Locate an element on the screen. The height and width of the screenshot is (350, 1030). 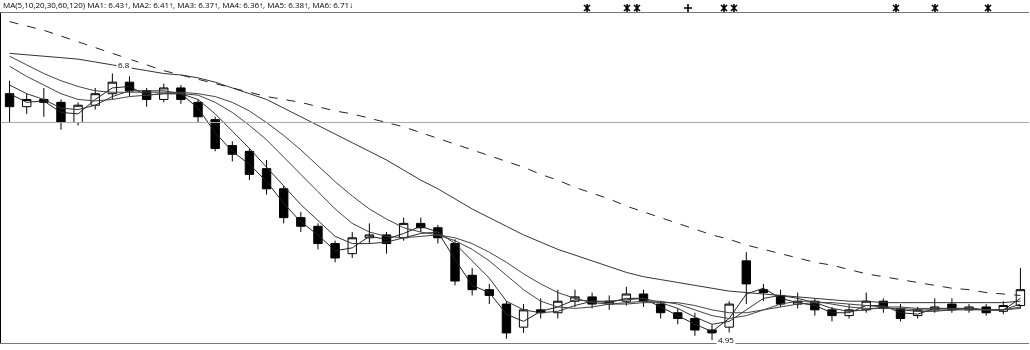
annotation: 4.95 is located at coordinates (726, 339).